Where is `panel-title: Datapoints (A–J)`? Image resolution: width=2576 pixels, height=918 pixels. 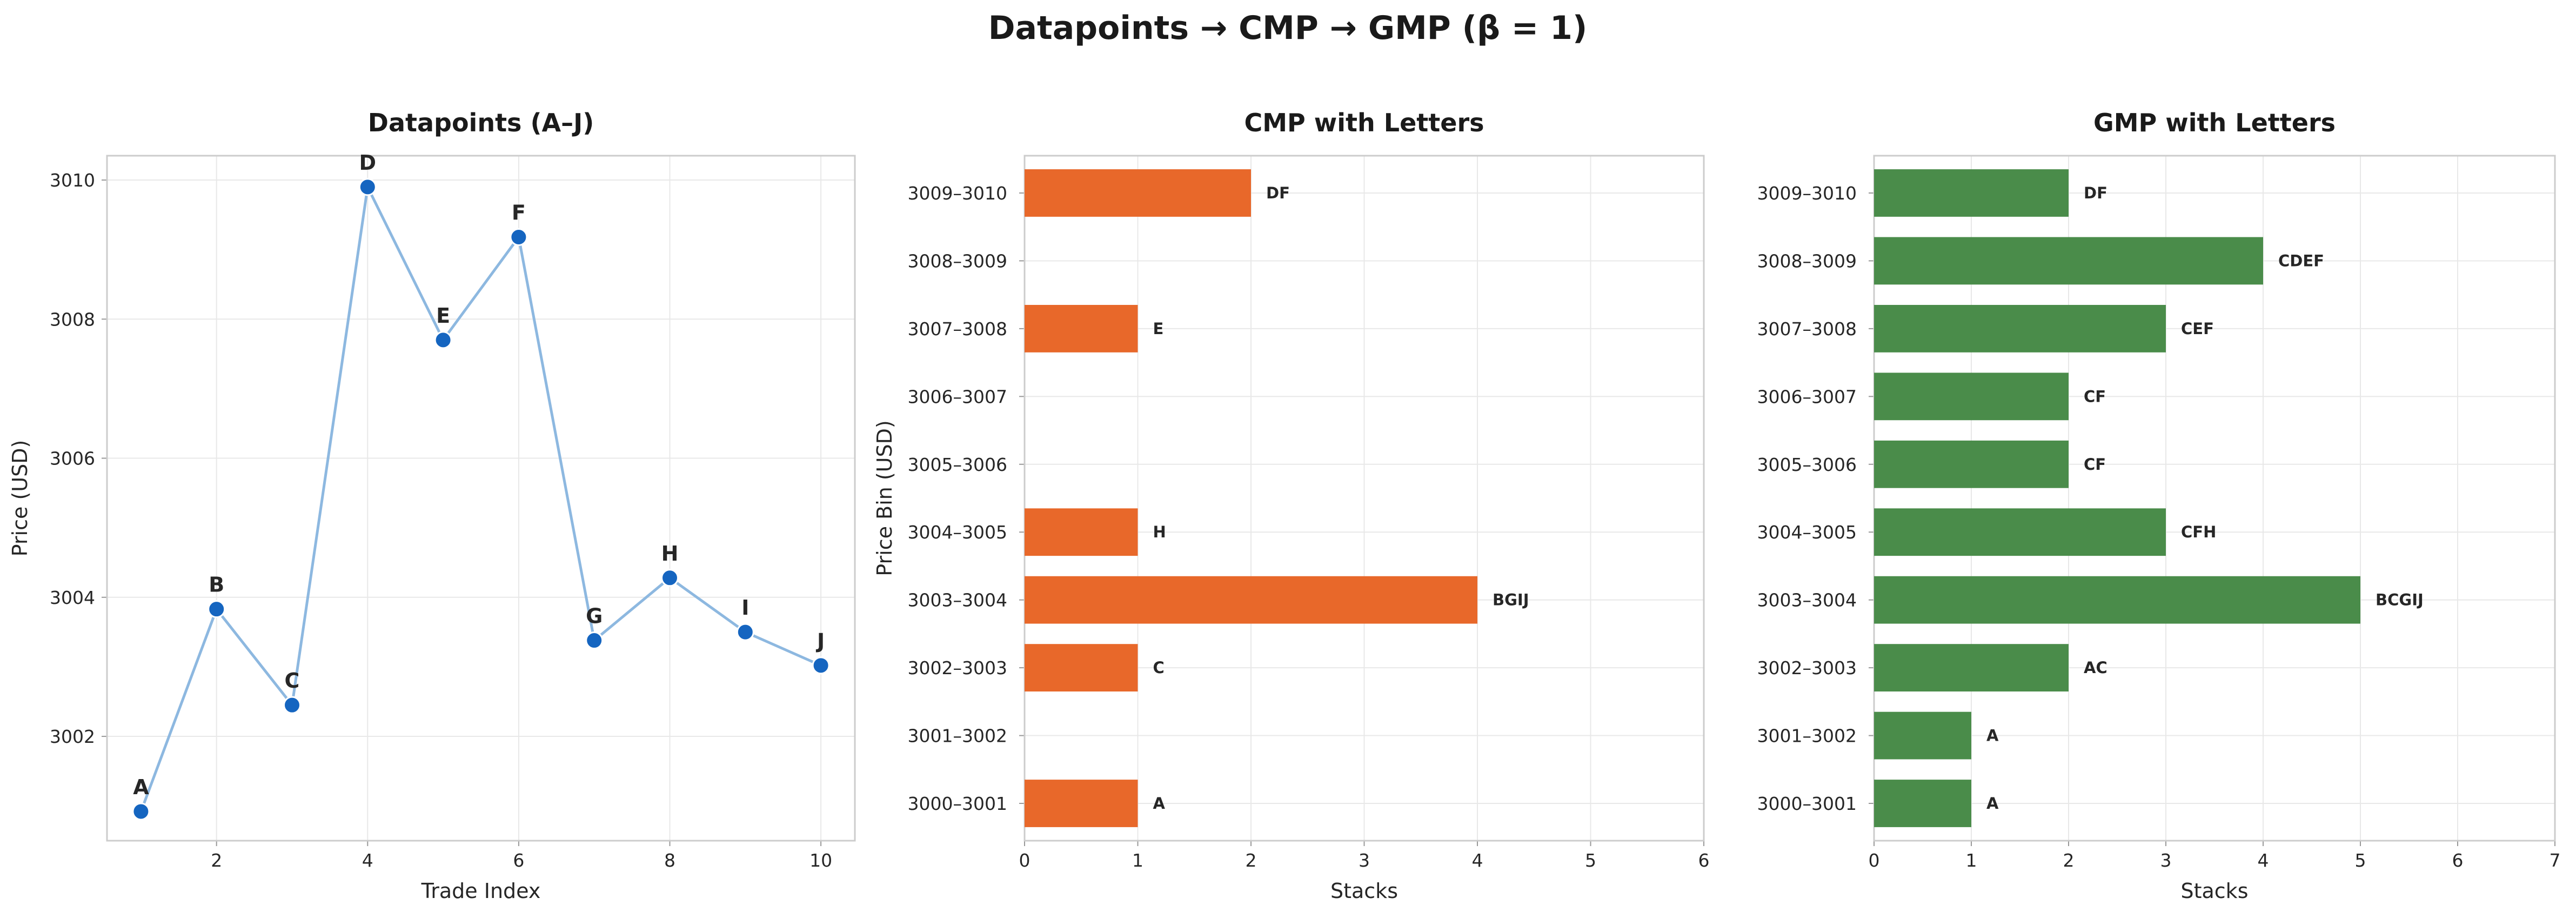
panel-title: Datapoints (A–J) is located at coordinates (481, 122).